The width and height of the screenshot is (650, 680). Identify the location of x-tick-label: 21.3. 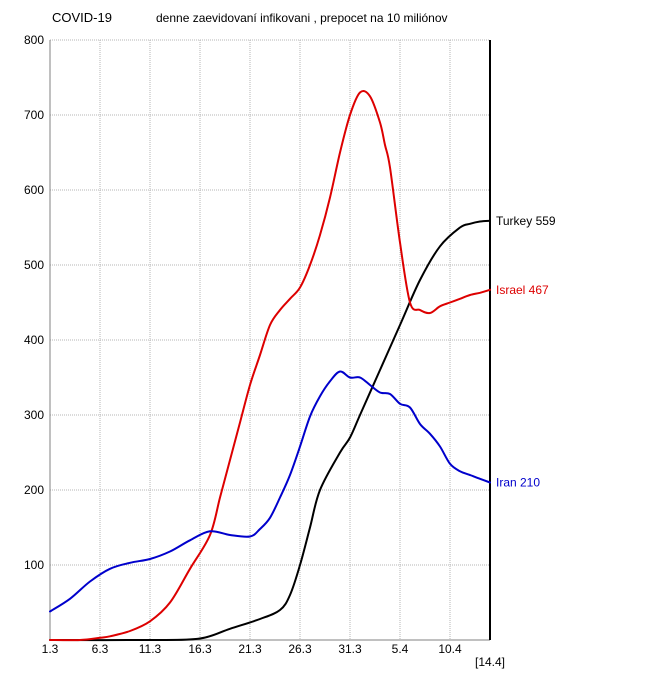
(250, 649).